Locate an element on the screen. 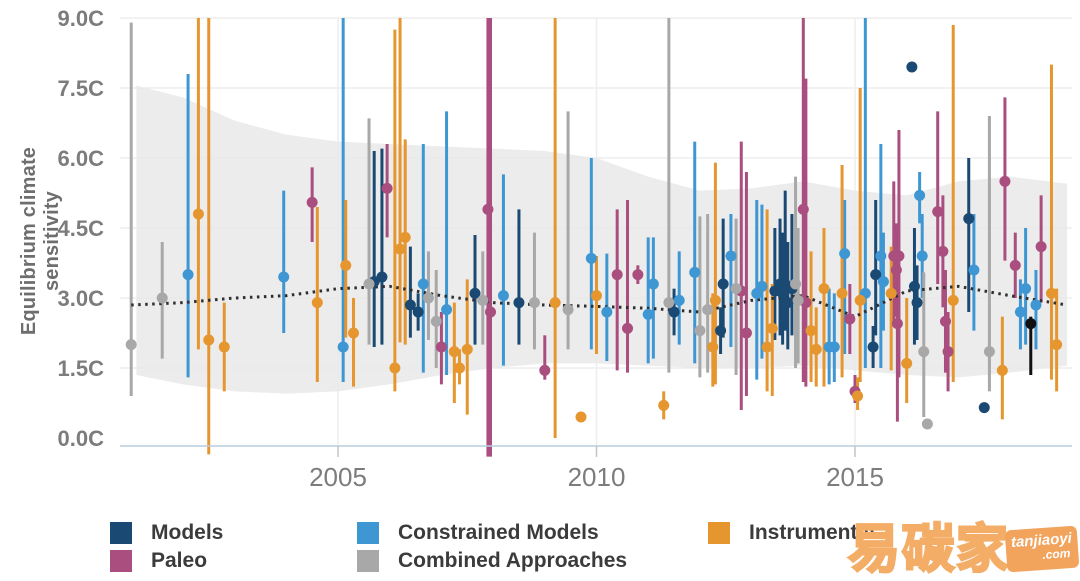 The height and width of the screenshot is (581, 1080). legend-item-constrained-models: Constrained Models is located at coordinates (478, 533).